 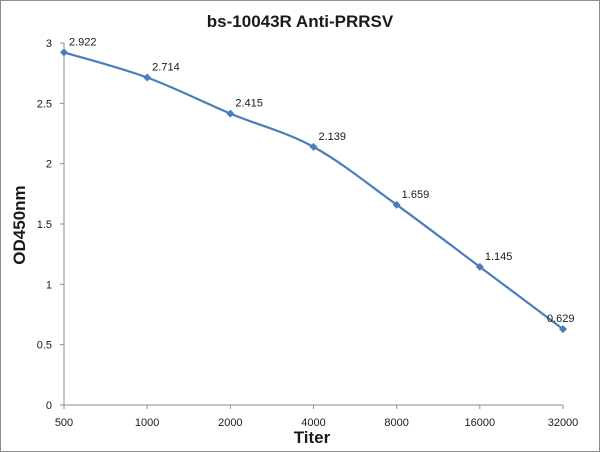 I want to click on y-tick-label: 2, so click(x=49, y=165).